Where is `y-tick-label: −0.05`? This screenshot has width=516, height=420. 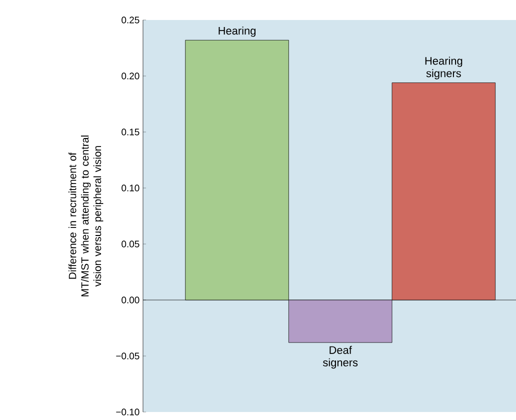 y-tick-label: −0.05 is located at coordinates (128, 356).